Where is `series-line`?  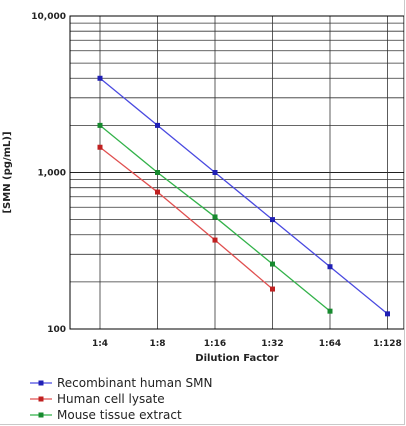
series-line is located at coordinates (186, 218).